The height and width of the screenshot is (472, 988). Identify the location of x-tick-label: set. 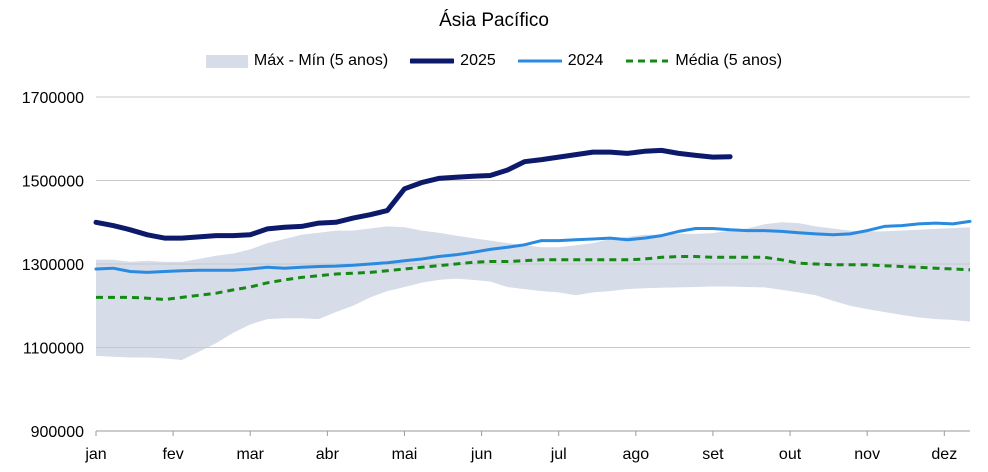
(713, 454).